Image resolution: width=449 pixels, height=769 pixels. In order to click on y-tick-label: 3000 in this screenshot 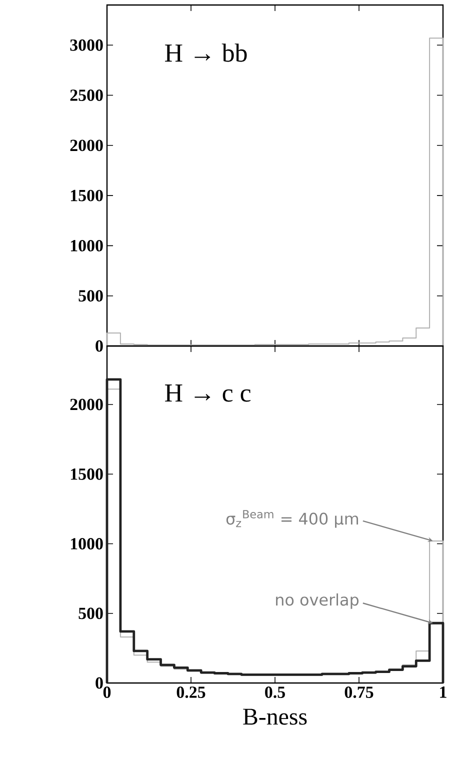, I will do `click(86, 45)`.